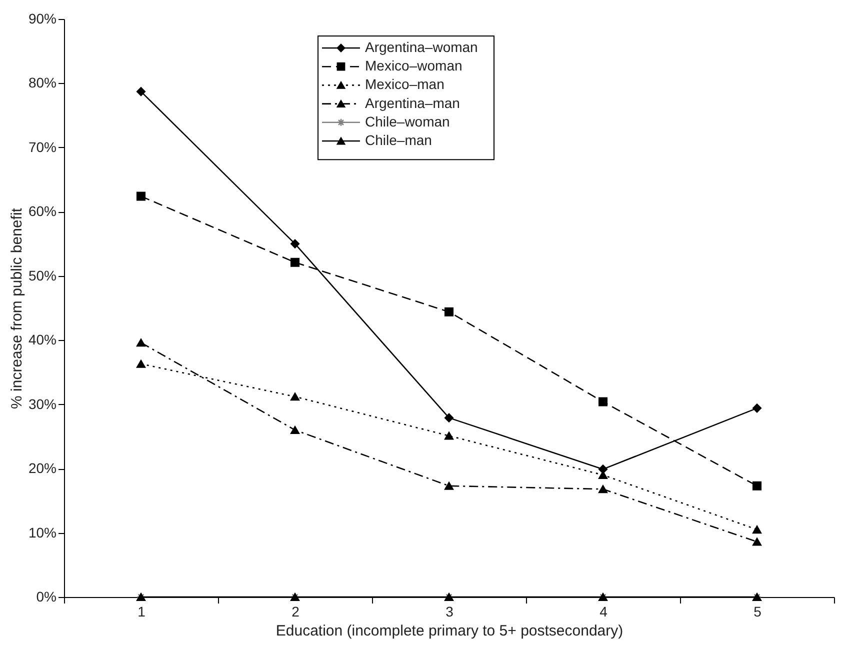 The width and height of the screenshot is (860, 646). Describe the element at coordinates (42, 468) in the screenshot. I see `y-tick-label: 20%` at that location.